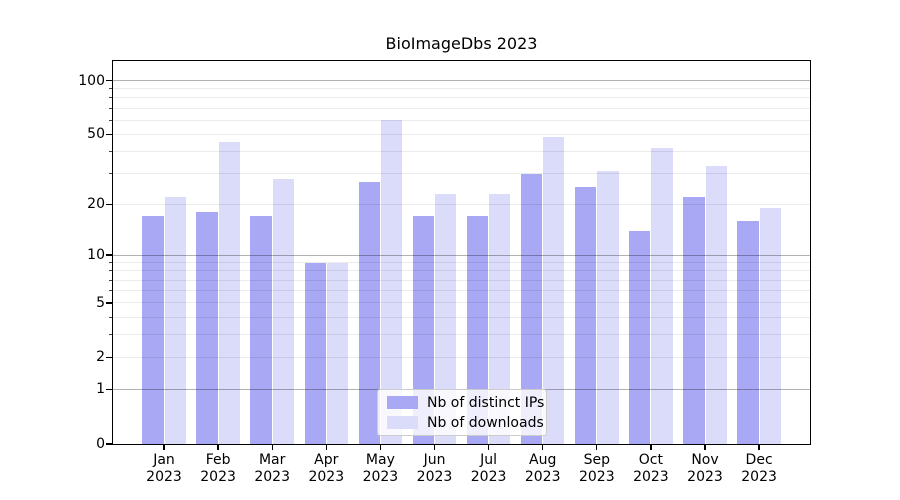  Describe the element at coordinates (477, 330) in the screenshot. I see `bar-ips-jul` at that location.